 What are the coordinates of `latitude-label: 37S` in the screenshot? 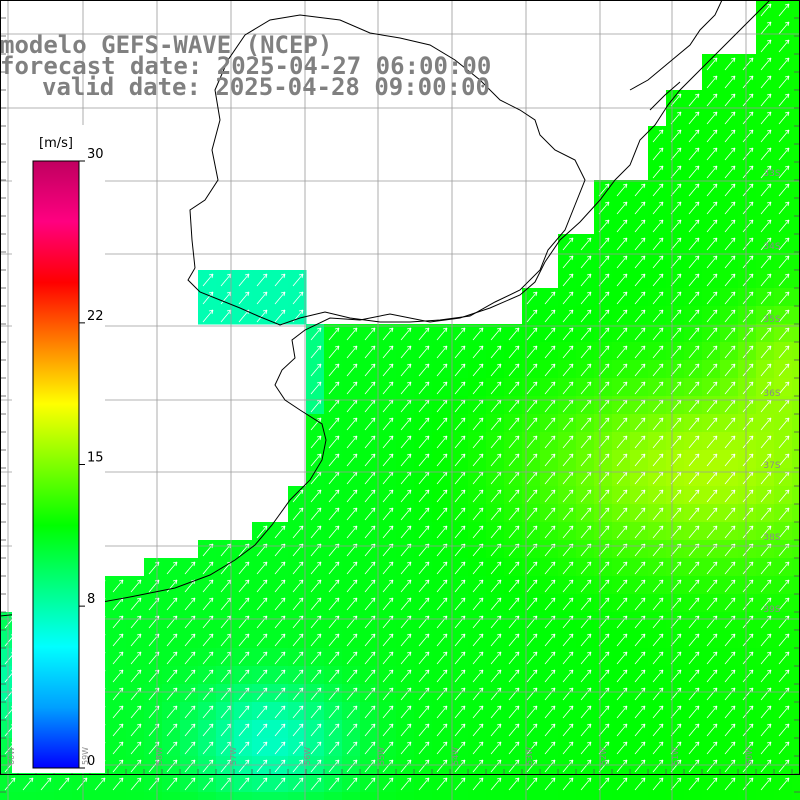 It's located at (771, 466).